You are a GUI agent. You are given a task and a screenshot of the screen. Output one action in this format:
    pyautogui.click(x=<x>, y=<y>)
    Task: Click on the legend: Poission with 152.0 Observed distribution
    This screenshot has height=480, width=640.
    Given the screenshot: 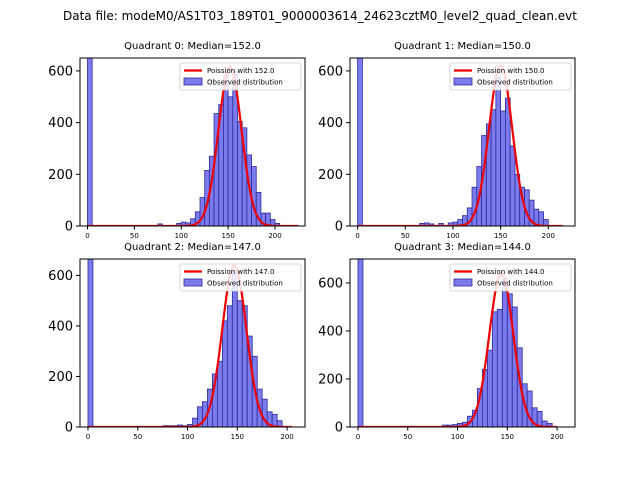 What is the action you would take?
    pyautogui.click(x=240, y=76)
    